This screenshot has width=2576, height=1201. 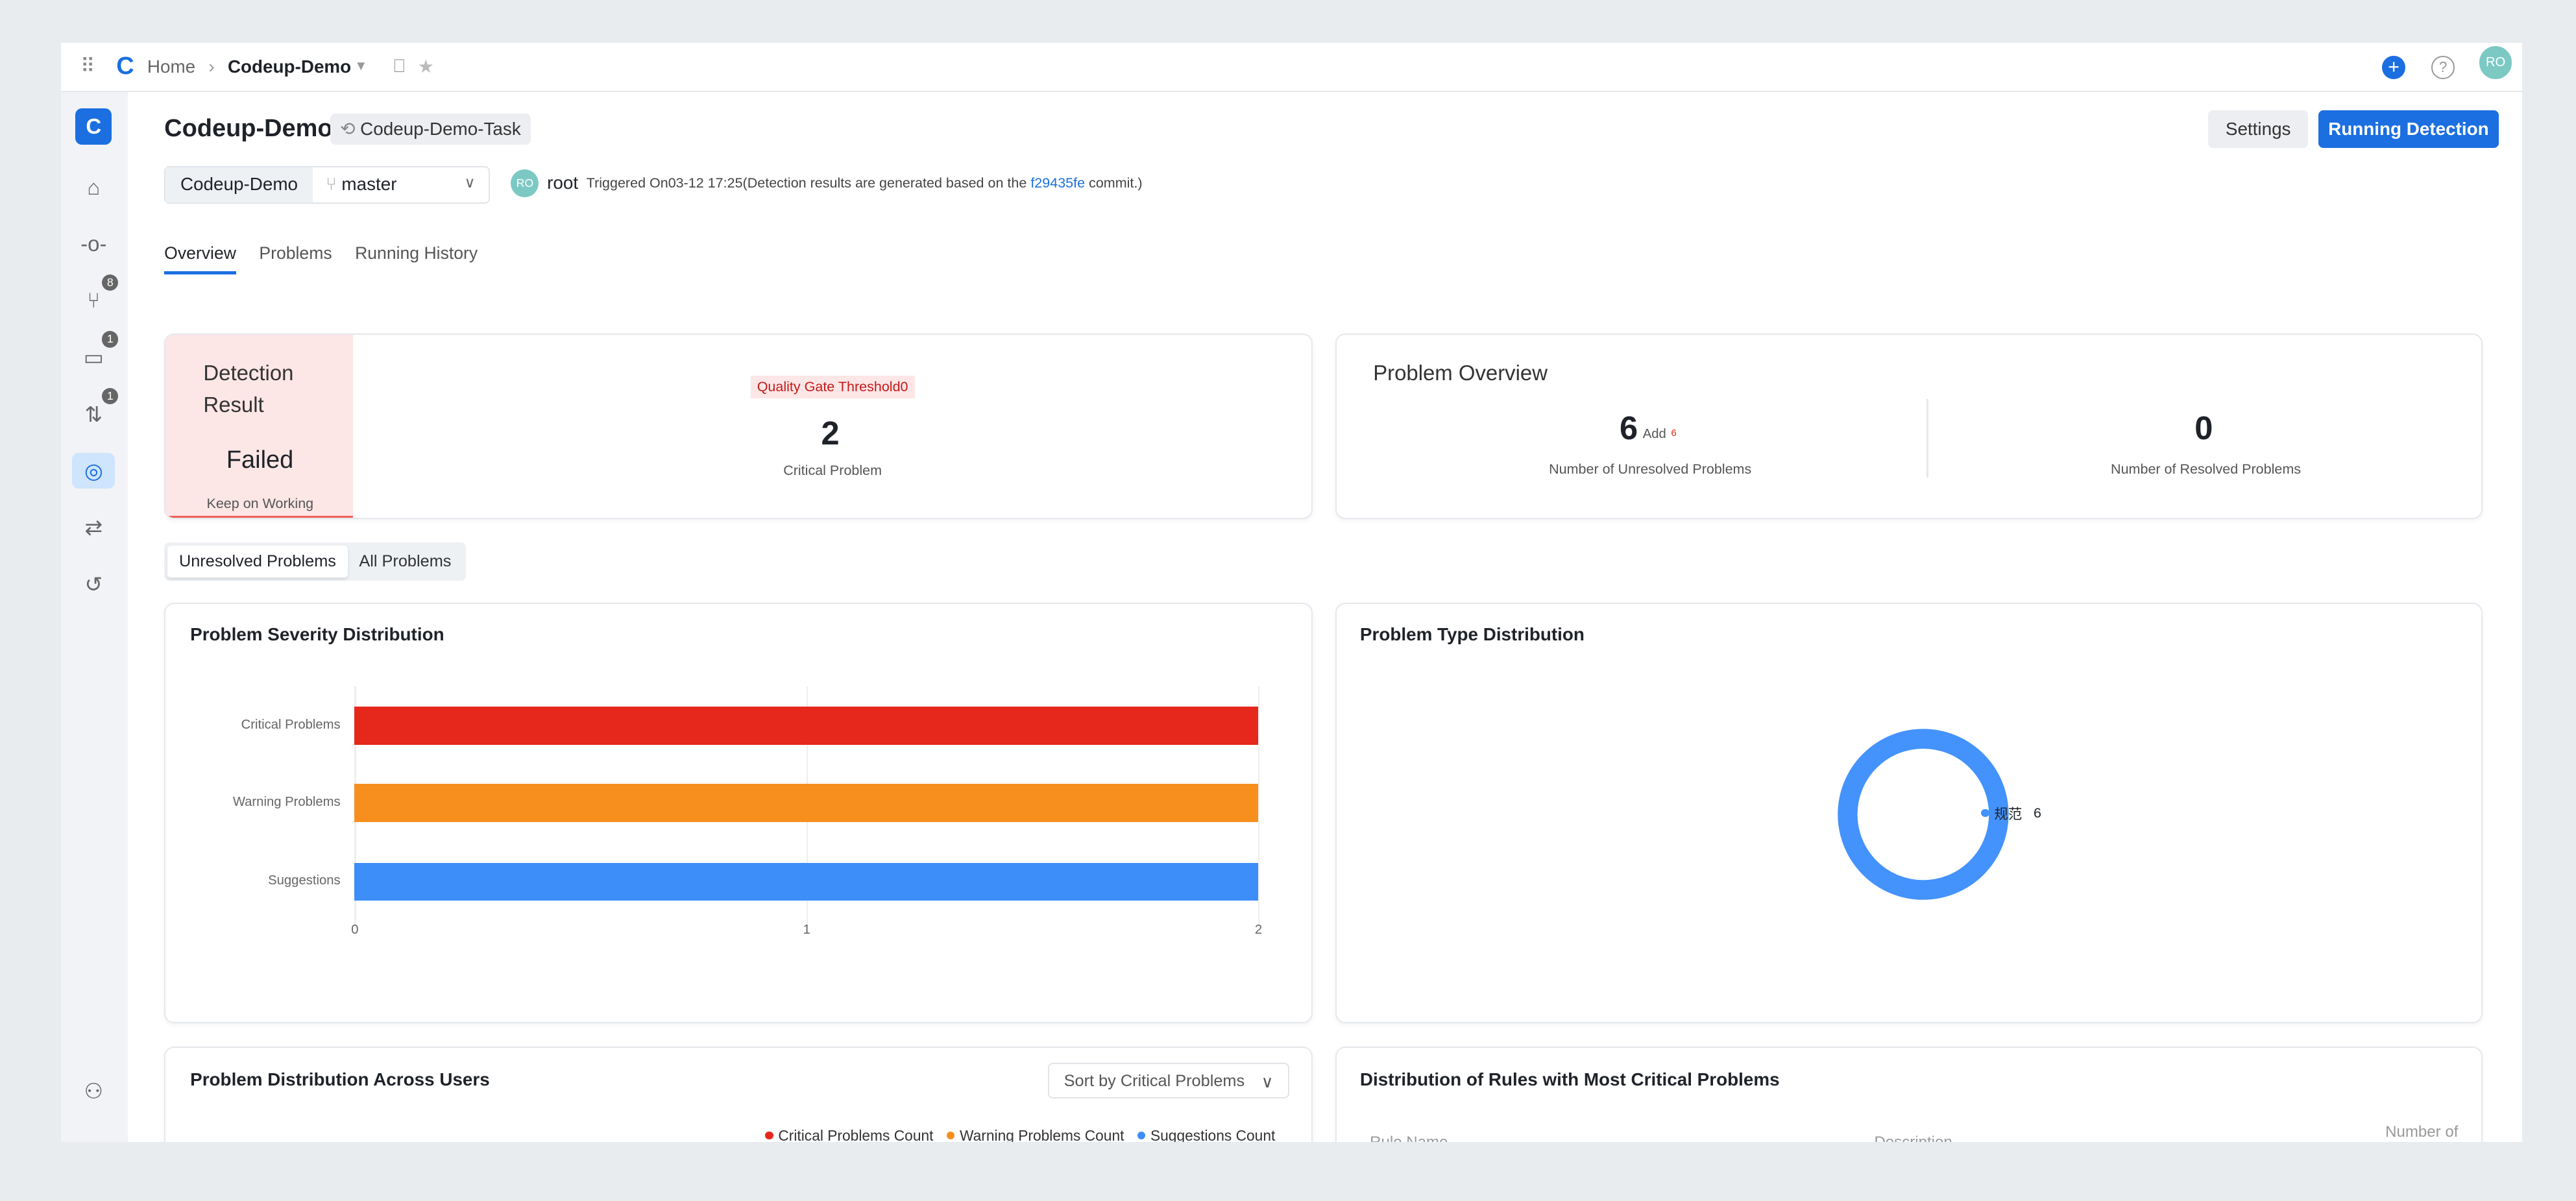 I want to click on unresolved-count: 6, so click(x=1628, y=427).